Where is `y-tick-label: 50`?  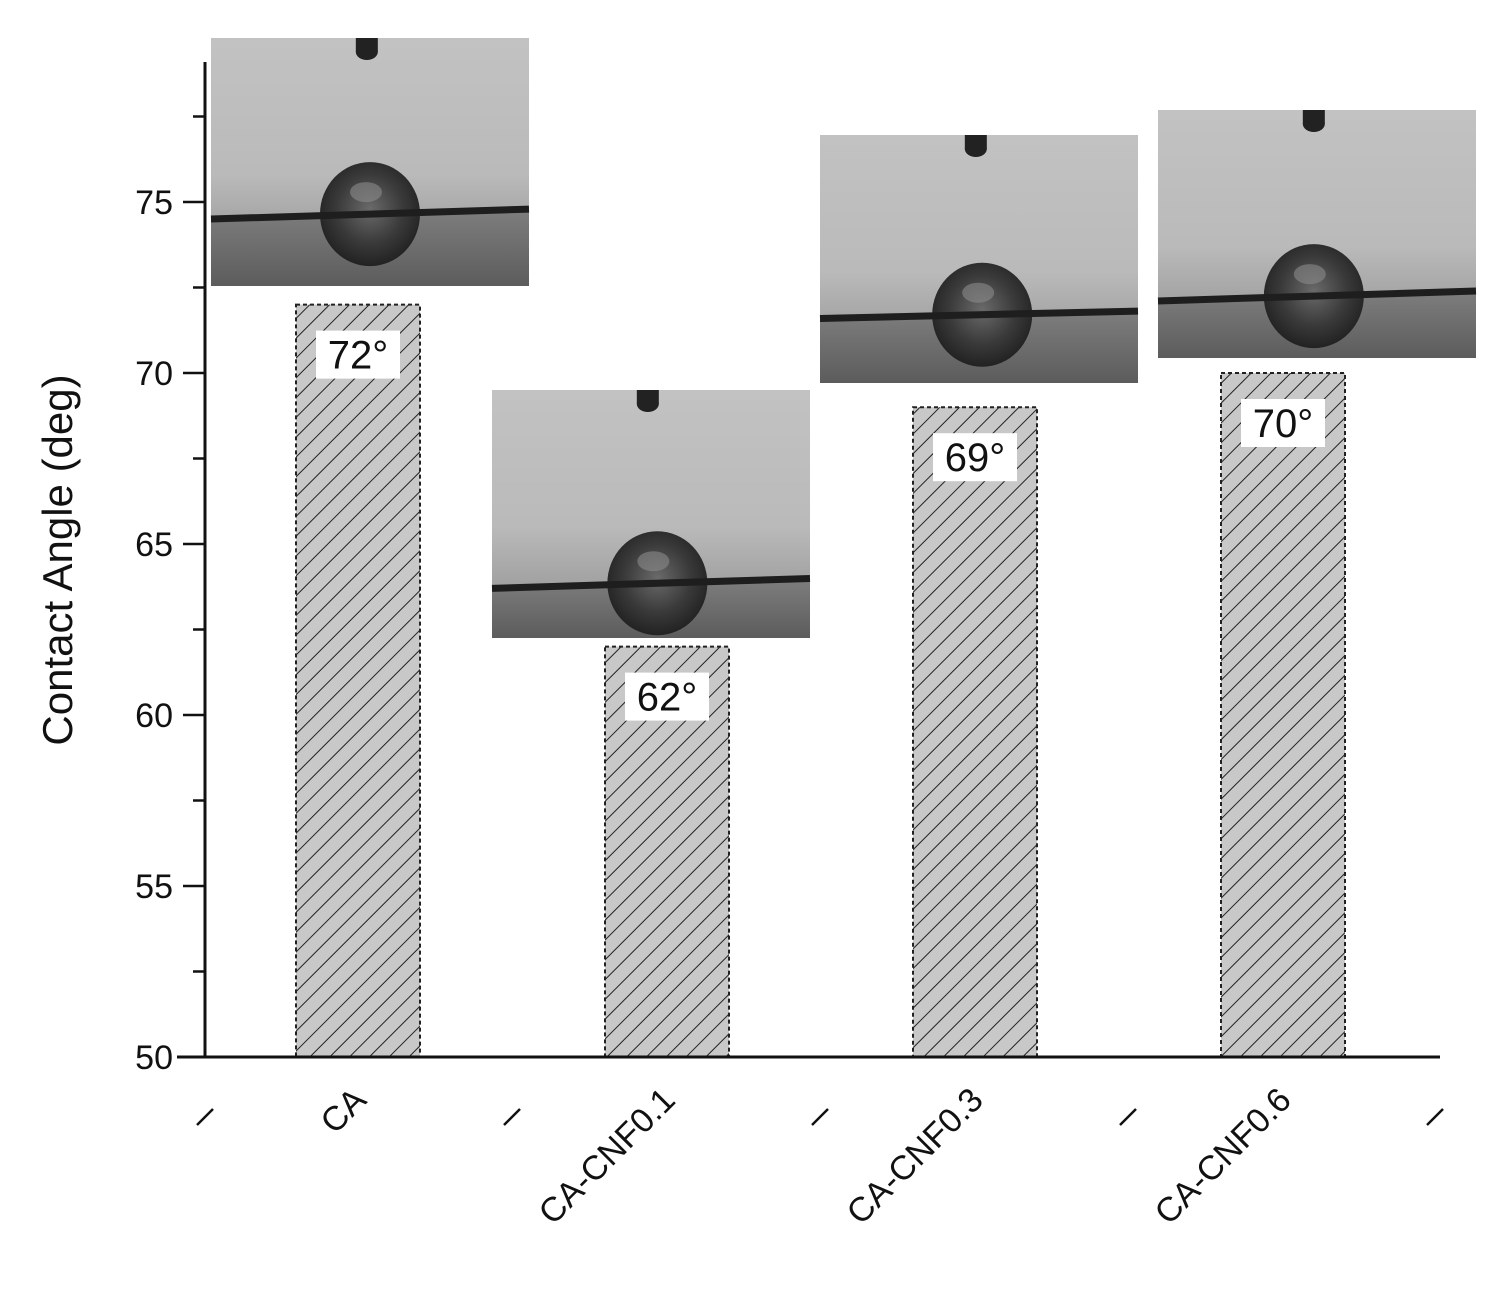
y-tick-label: 50 is located at coordinates (154, 1058).